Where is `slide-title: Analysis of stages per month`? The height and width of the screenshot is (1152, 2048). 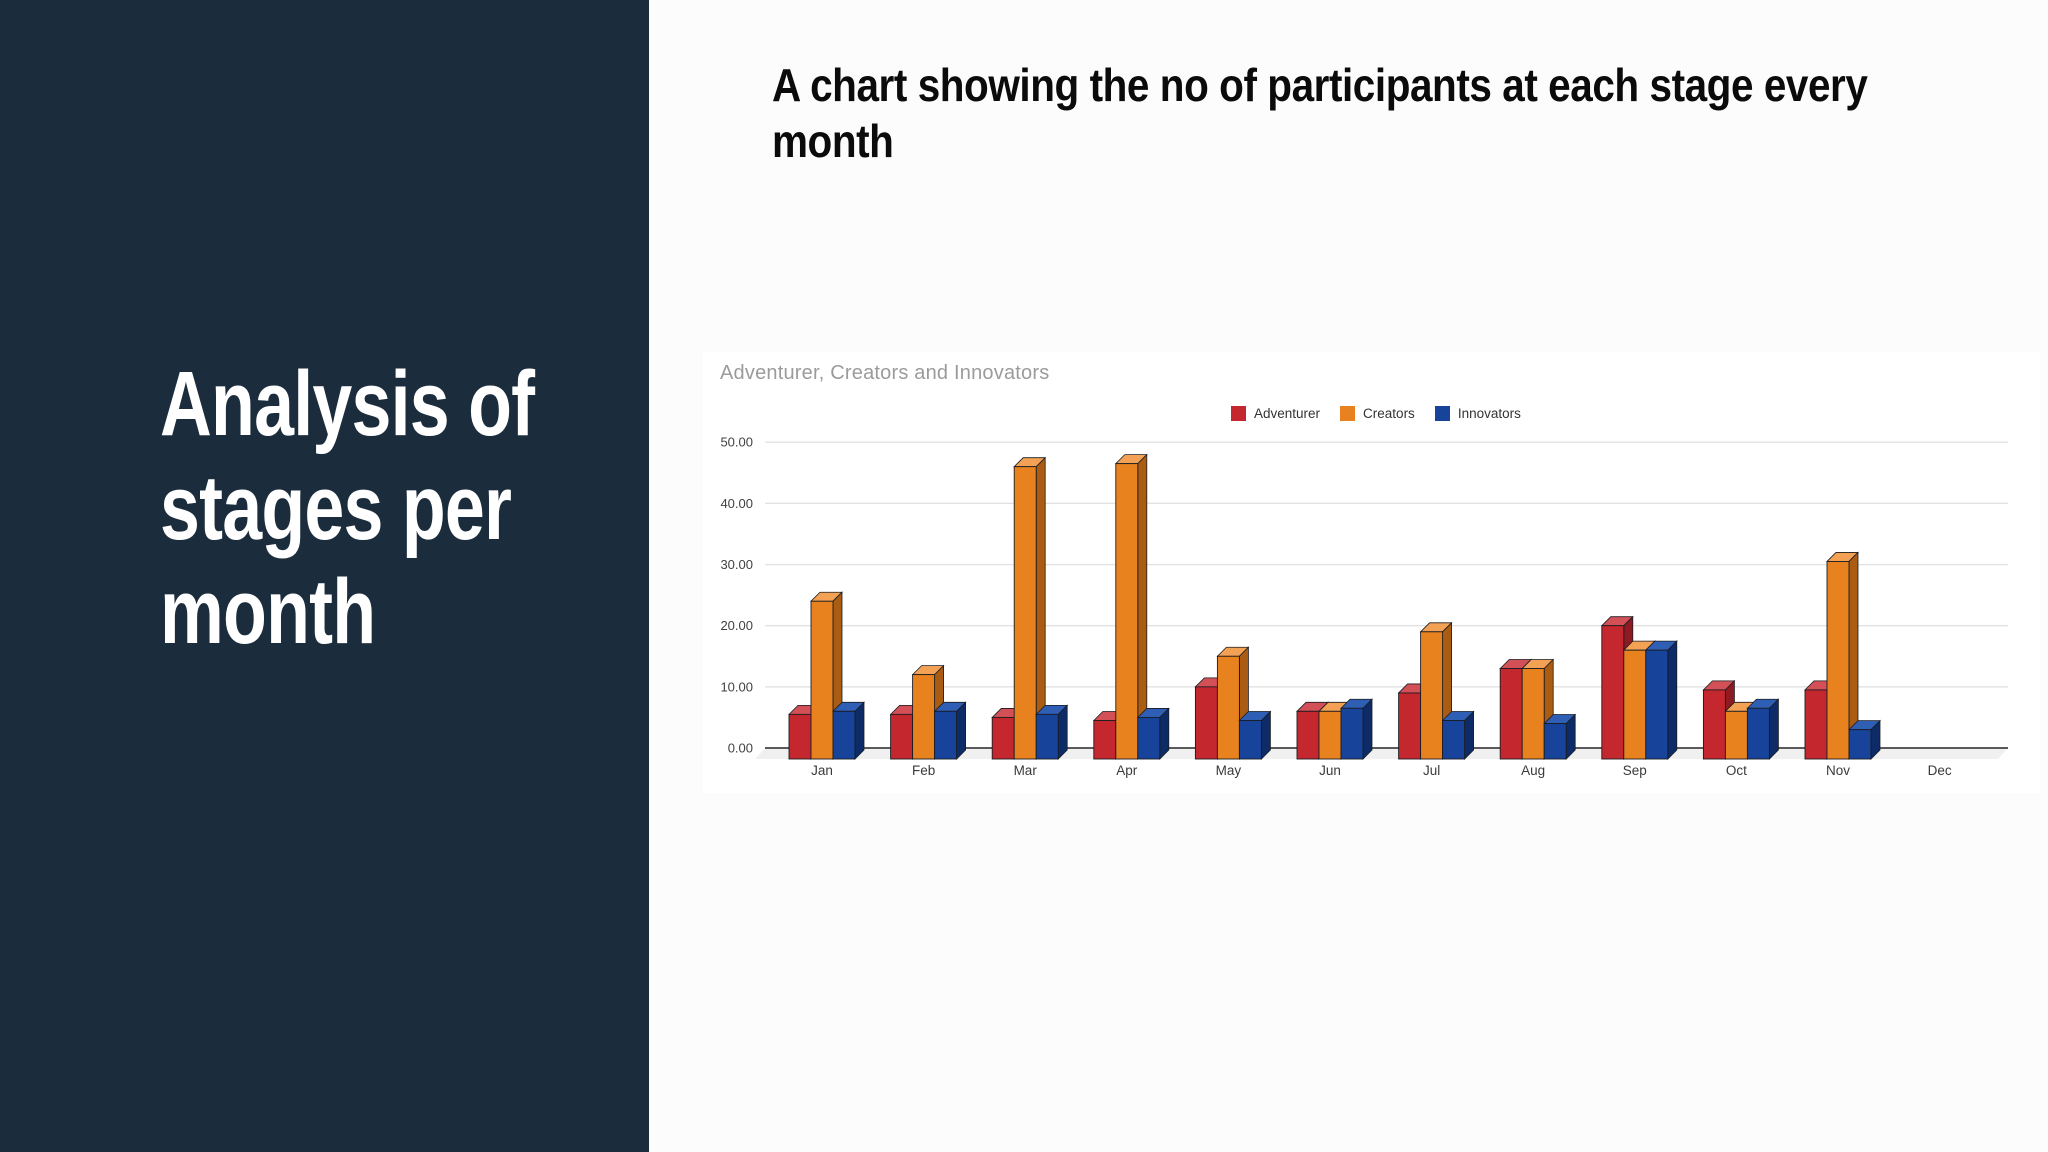 slide-title: Analysis of stages per month is located at coordinates (394, 508).